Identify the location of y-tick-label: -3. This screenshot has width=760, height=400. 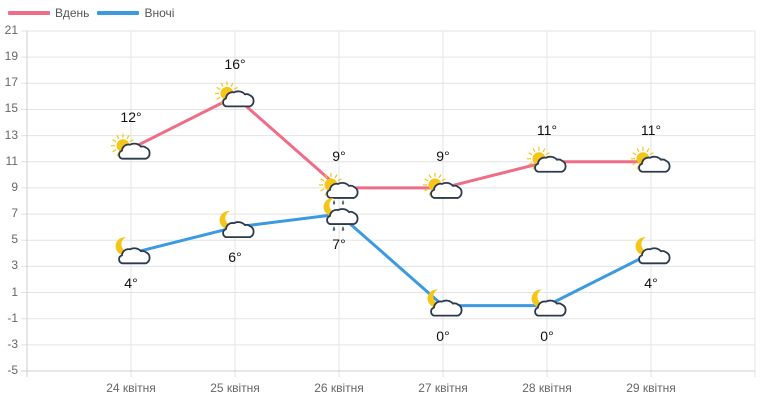
(12, 343).